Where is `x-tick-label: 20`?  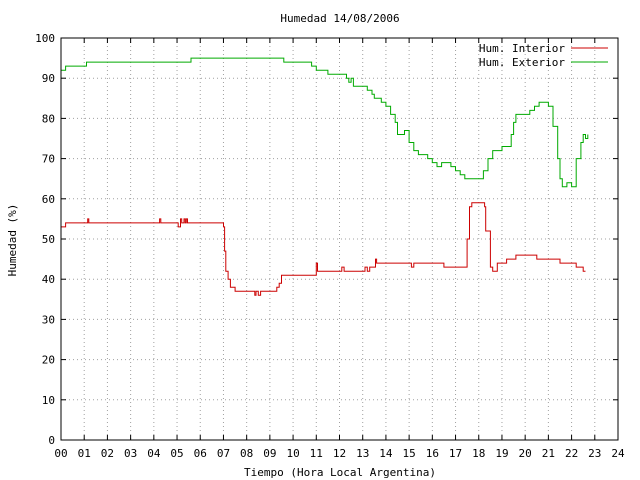 x-tick-label: 20 is located at coordinates (525, 453).